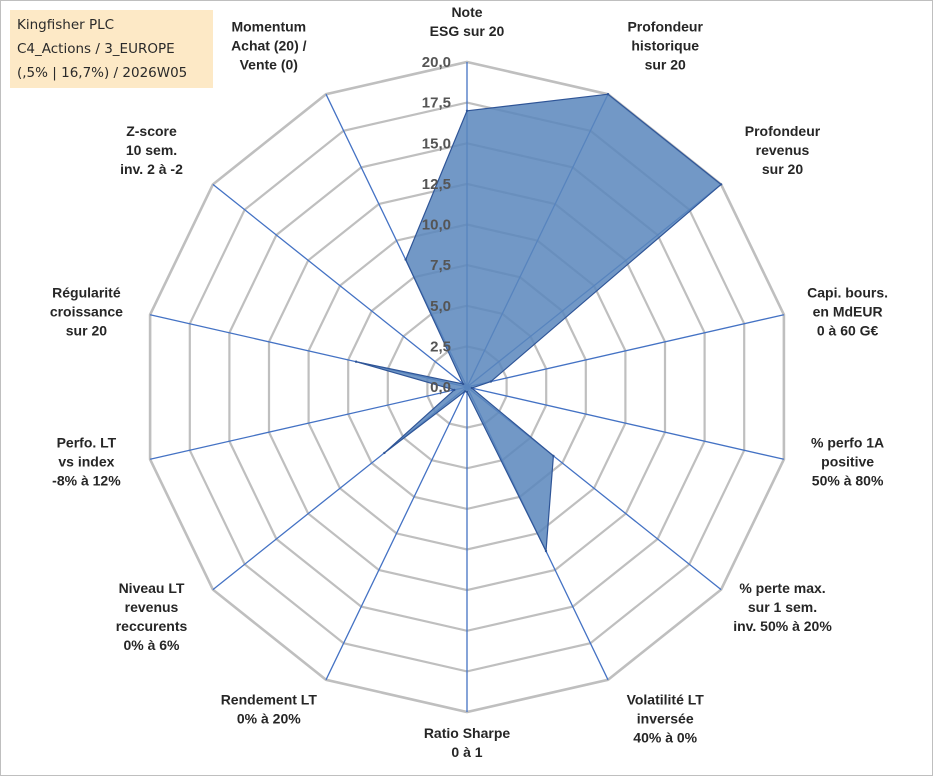 The width and height of the screenshot is (933, 776). Describe the element at coordinates (665, 45) in the screenshot. I see `axis-label: Profondeur historique sur 20` at that location.